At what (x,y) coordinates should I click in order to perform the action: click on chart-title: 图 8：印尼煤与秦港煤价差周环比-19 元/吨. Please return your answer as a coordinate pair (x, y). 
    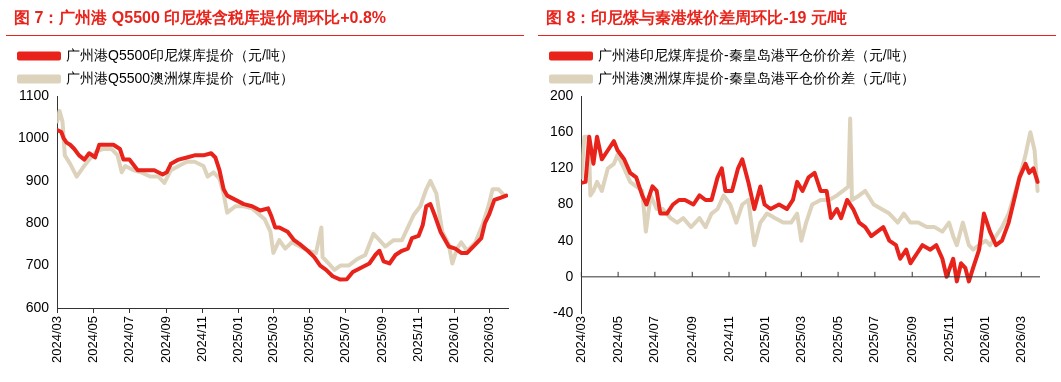
    Looking at the image, I should click on (797, 20).